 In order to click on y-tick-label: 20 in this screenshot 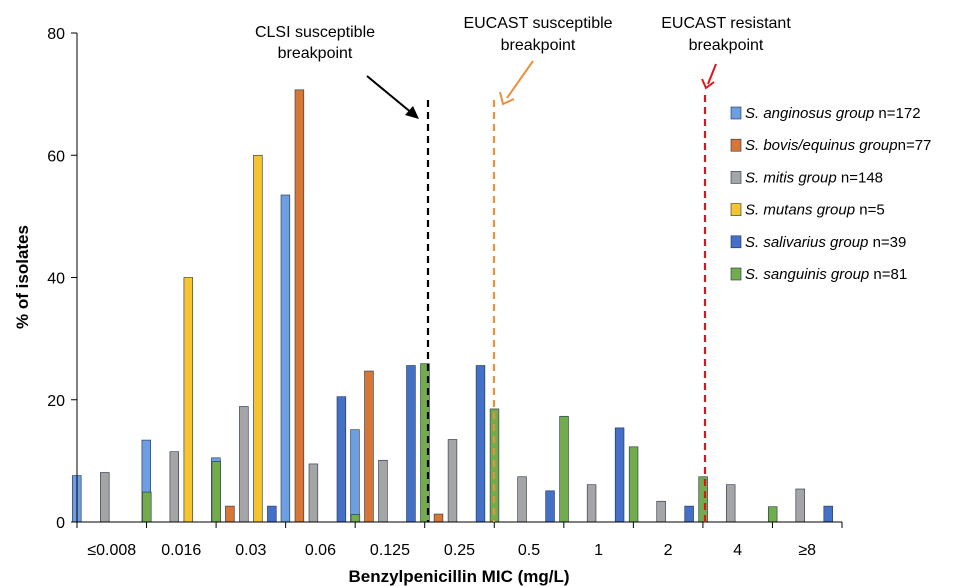, I will do `click(56, 401)`.